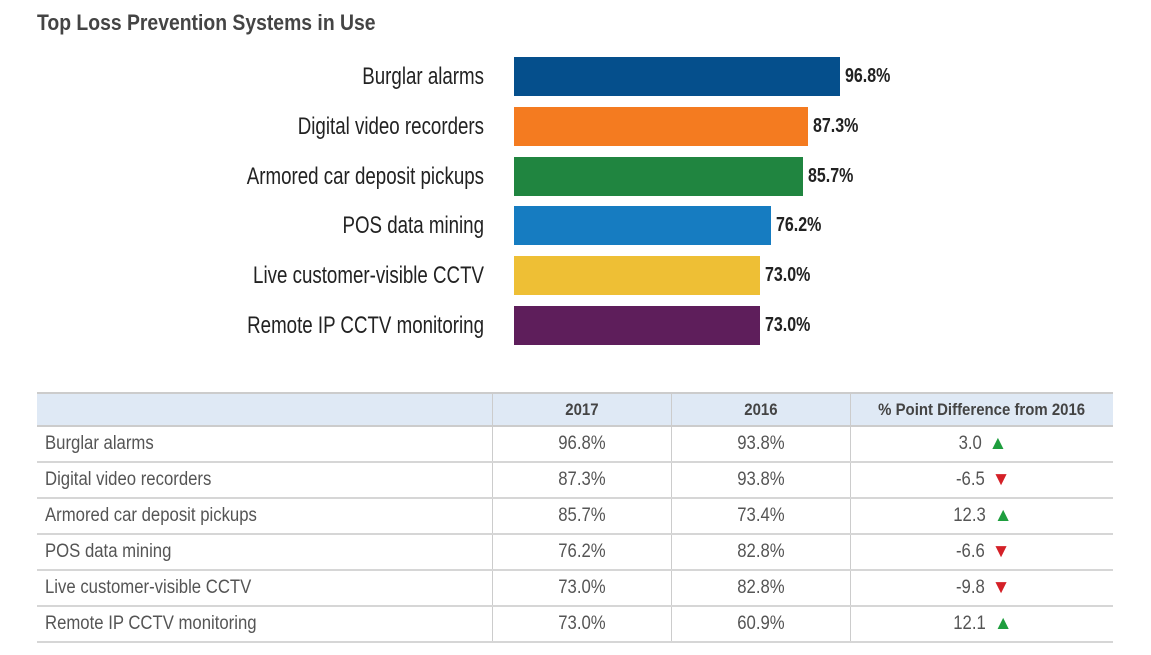  What do you see at coordinates (151, 623) in the screenshot?
I see `system-name-text: Remote IP CCTV monitoring` at bounding box center [151, 623].